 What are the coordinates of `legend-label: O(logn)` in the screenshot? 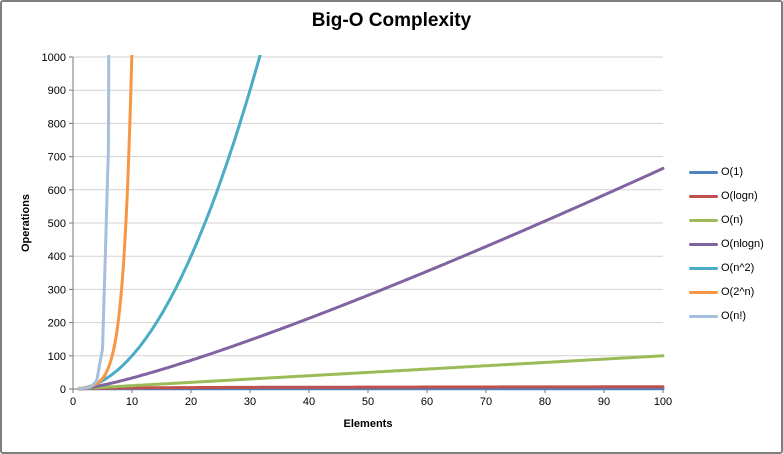 It's located at (739, 196).